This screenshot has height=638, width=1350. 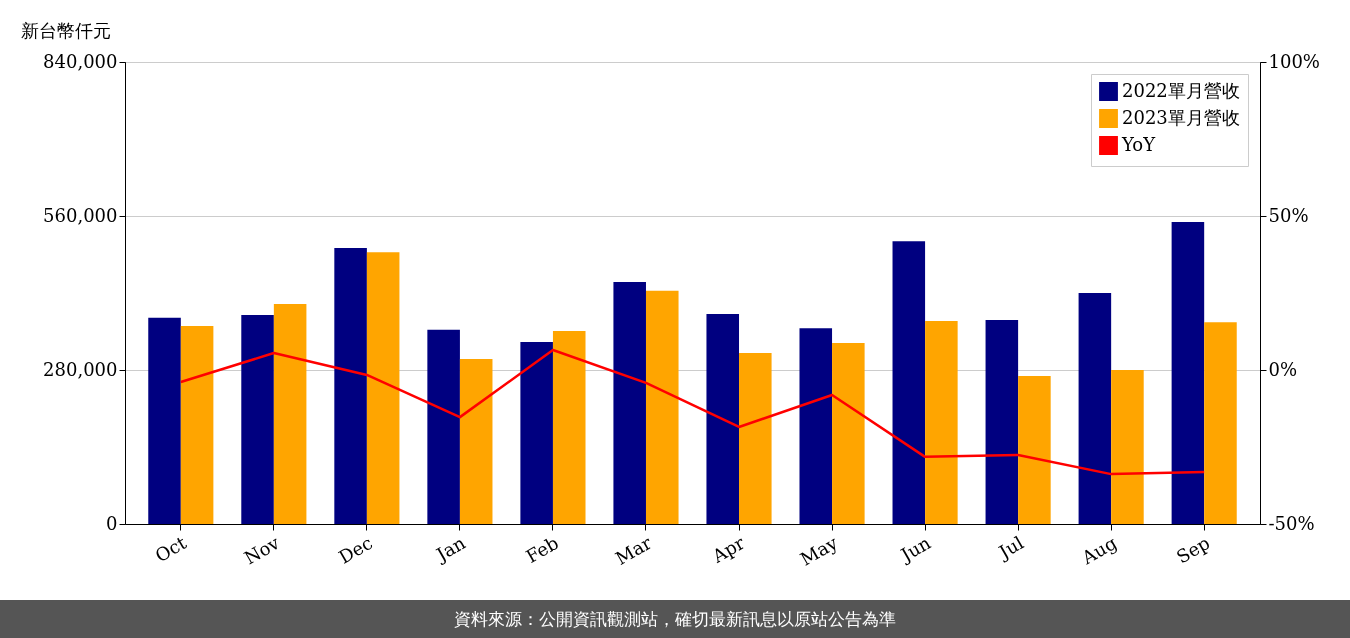 I want to click on legend-label: 2023單月營收, so click(x=1181, y=117).